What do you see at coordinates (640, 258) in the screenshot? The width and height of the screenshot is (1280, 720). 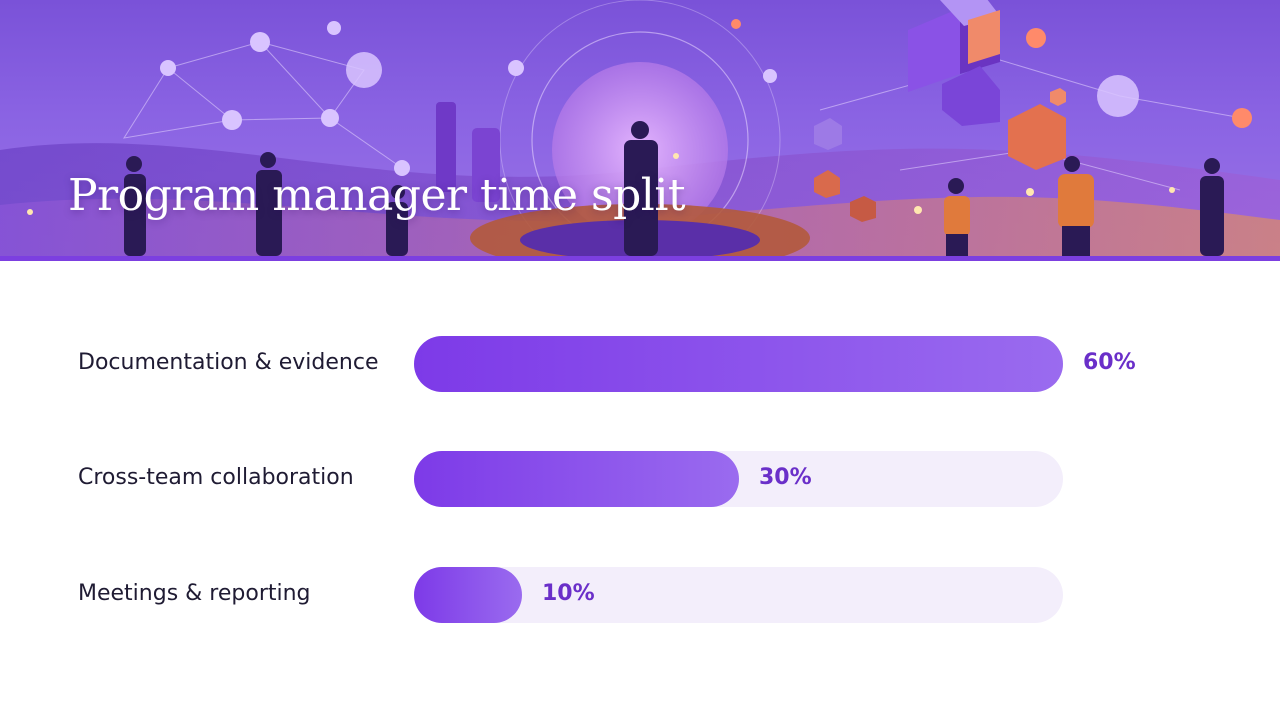 I see `banner-divider` at bounding box center [640, 258].